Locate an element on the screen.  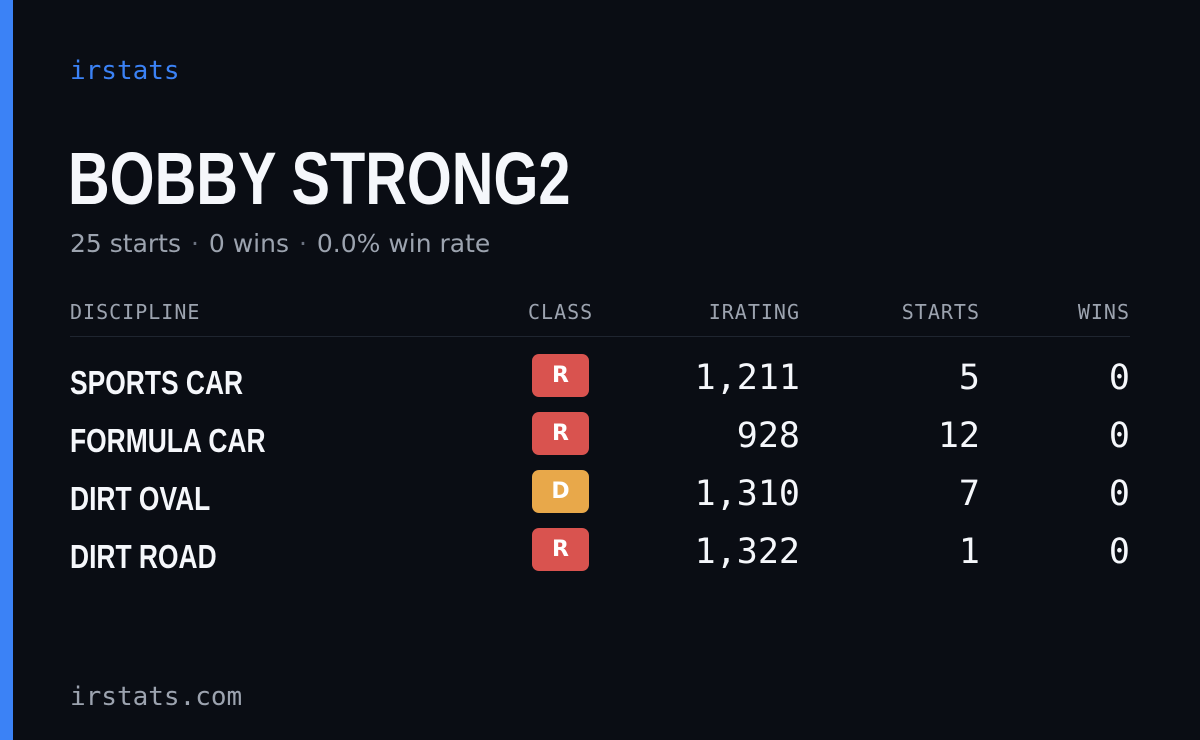
header-irating: IRATING is located at coordinates (754, 312).